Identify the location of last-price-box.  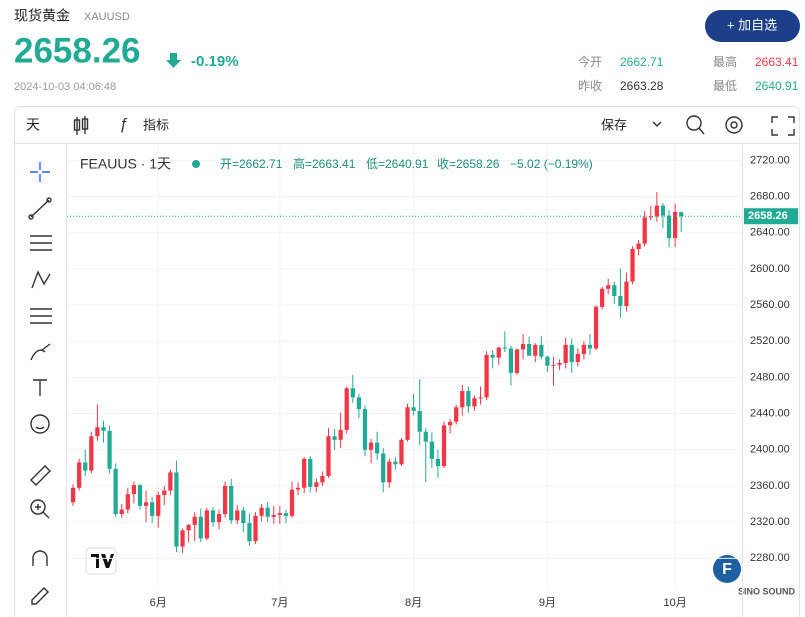
(771, 216).